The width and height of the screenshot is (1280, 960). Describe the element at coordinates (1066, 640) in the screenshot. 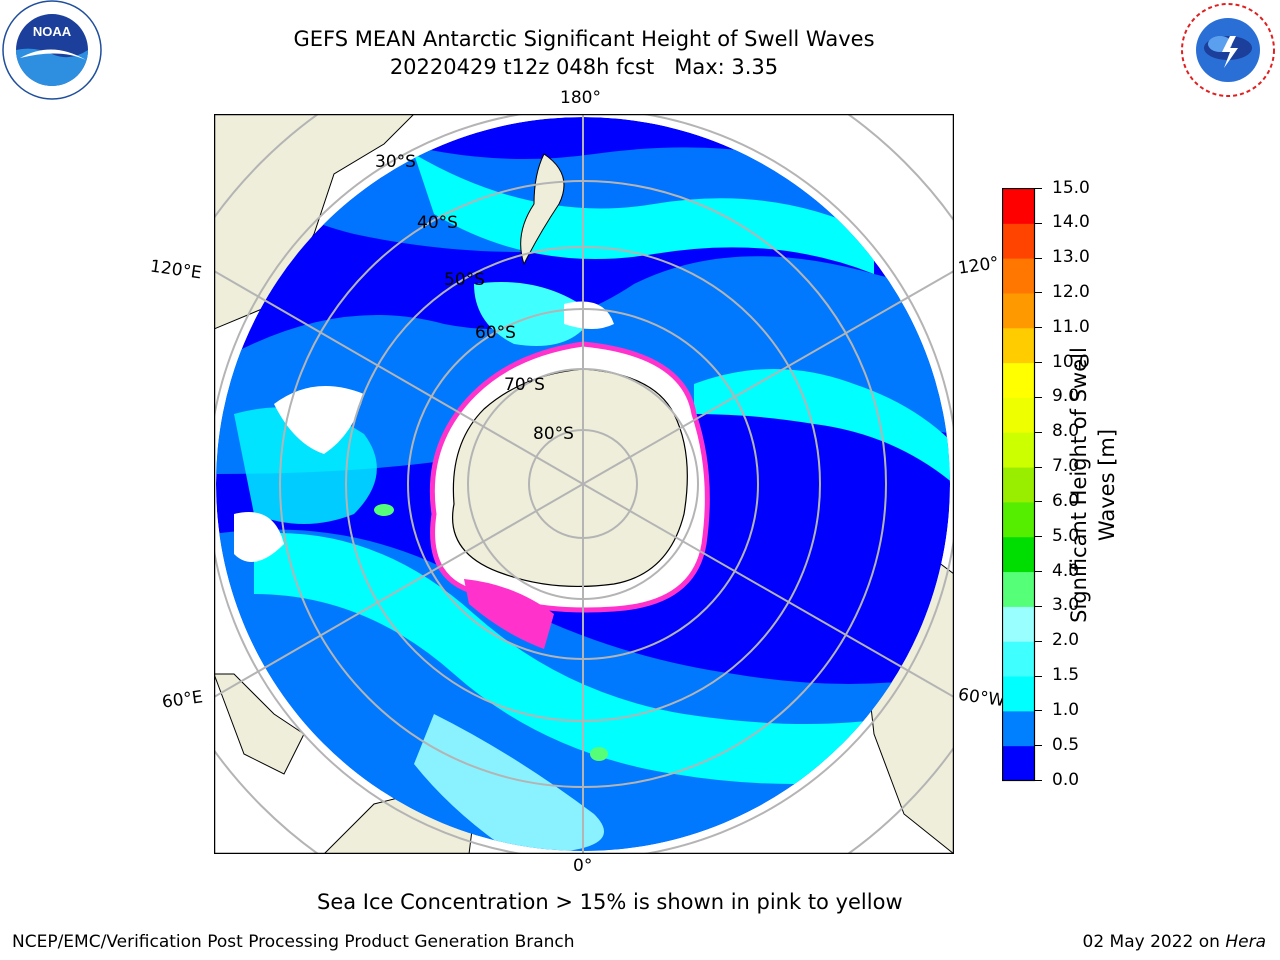

I see `colorbar-tick-label: 2.0` at that location.